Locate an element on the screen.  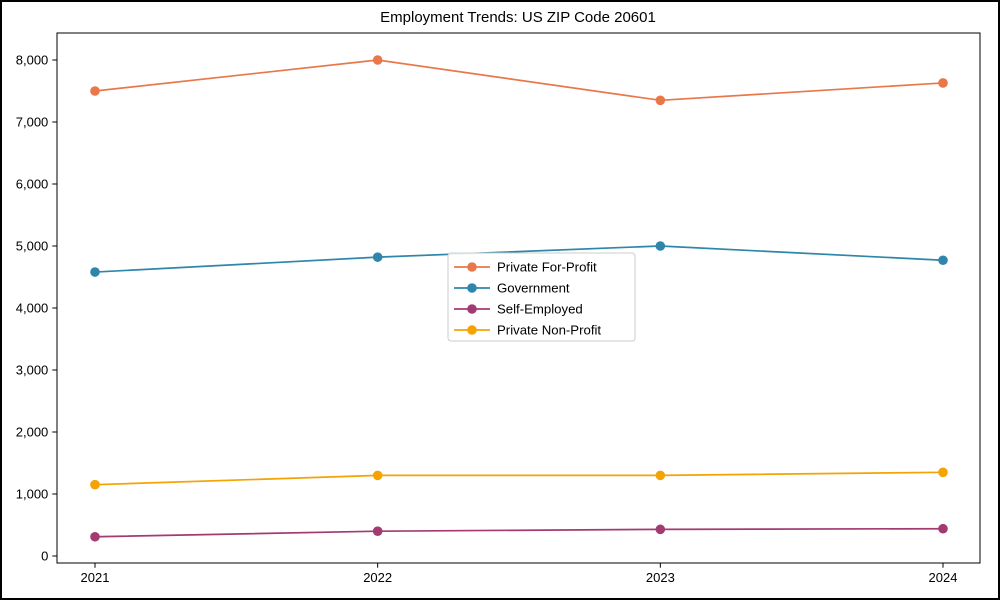
legend-box is located at coordinates (541, 297).